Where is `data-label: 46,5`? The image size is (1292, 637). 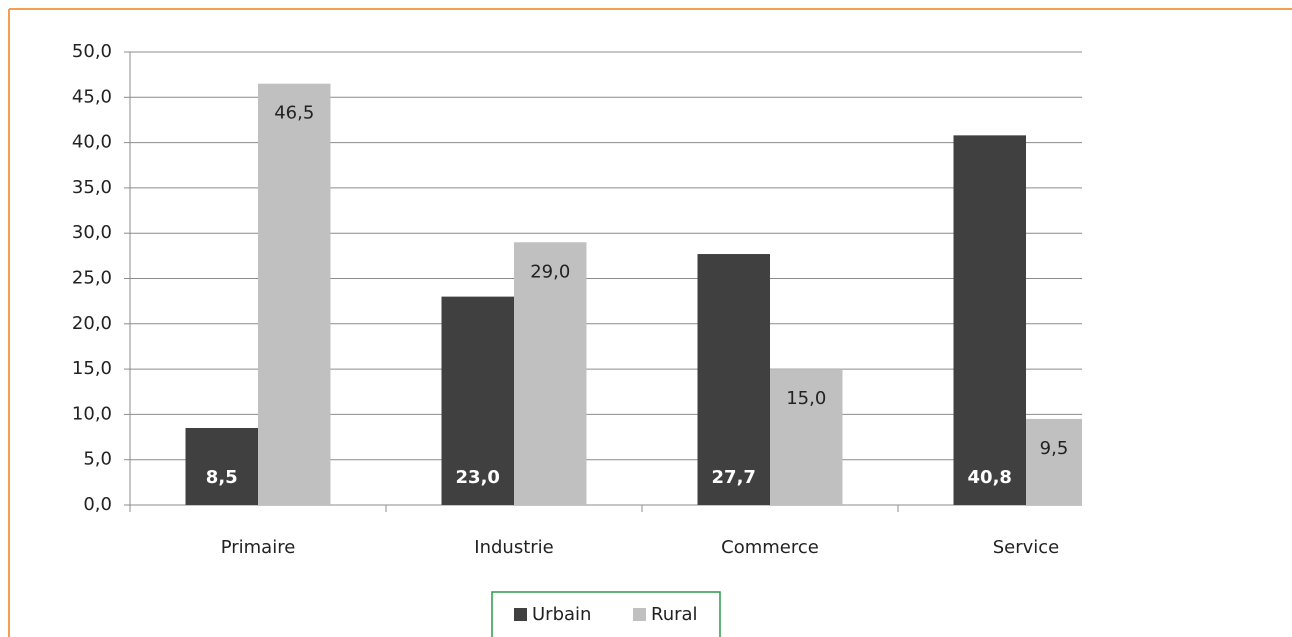 data-label: 46,5 is located at coordinates (294, 113).